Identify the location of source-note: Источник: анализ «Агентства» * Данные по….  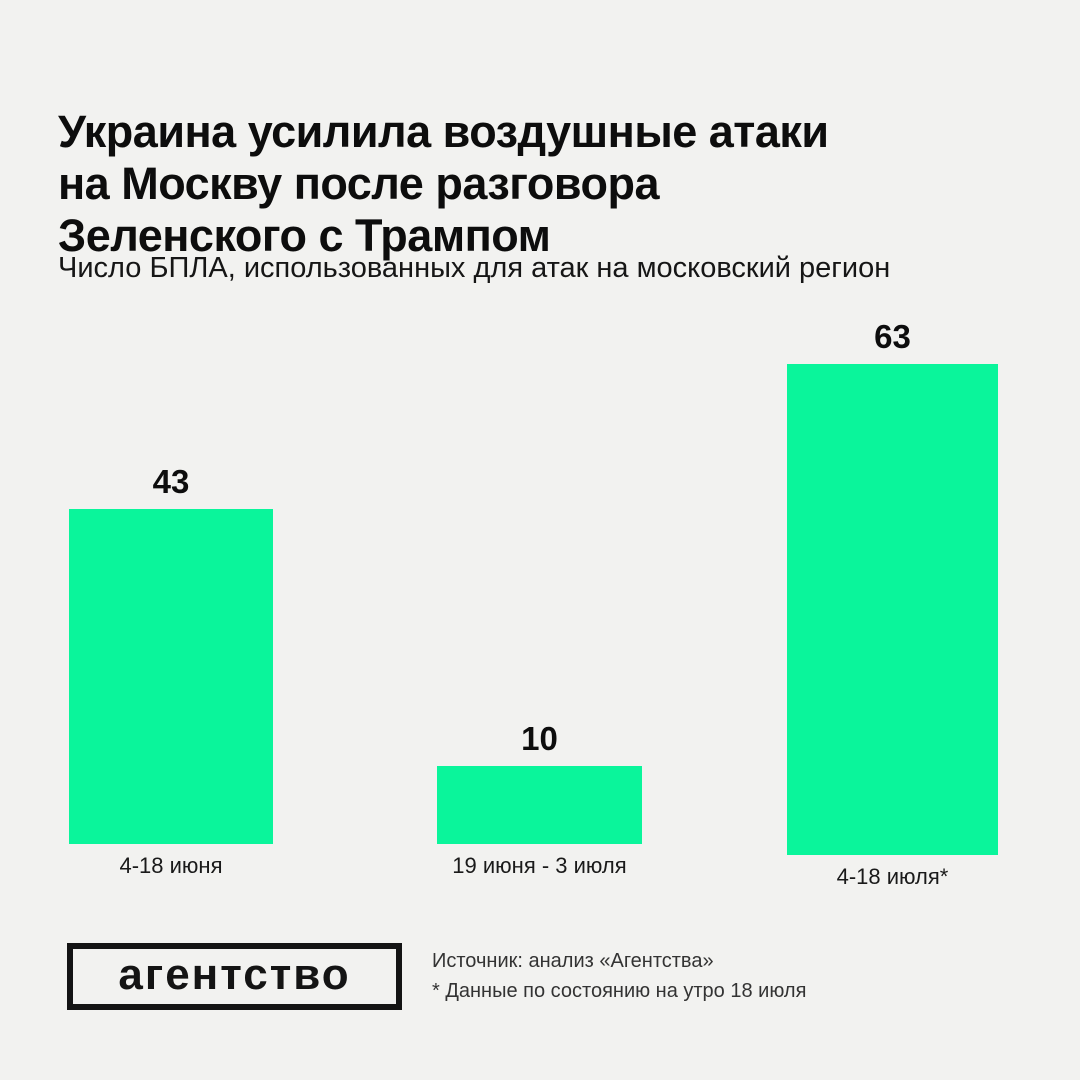
(619, 976).